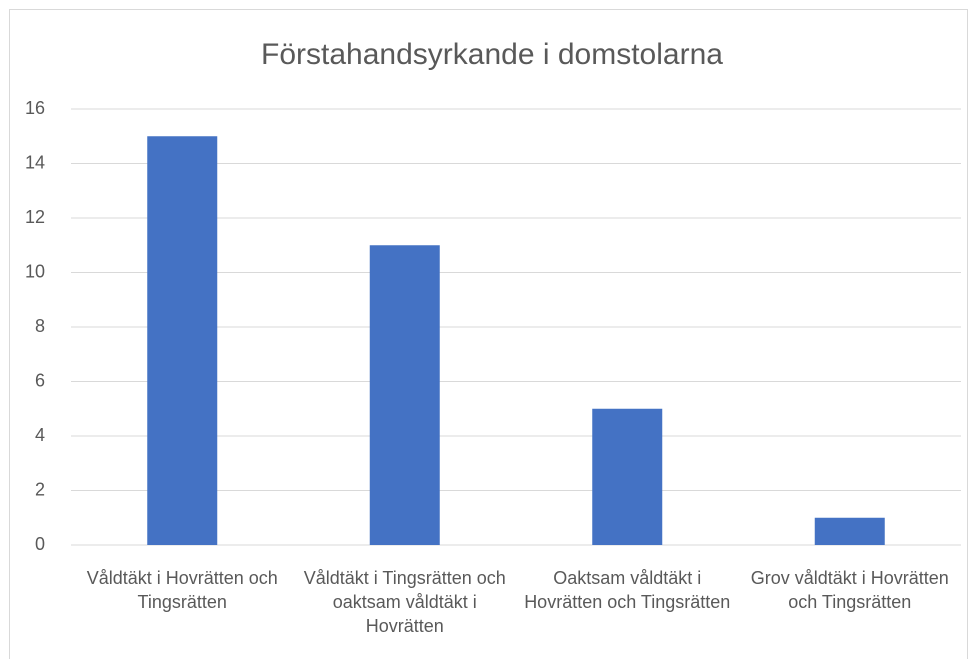 The width and height of the screenshot is (977, 659). I want to click on y-tick-label: 8, so click(40, 326).